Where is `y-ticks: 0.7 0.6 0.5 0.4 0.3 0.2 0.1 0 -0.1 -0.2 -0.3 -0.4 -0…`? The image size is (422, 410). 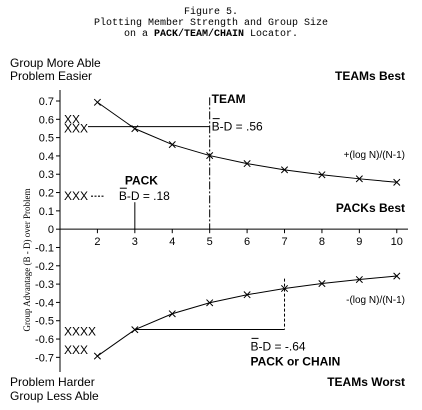 y-ticks: 0.7 0.6 0.5 0.4 0.3 0.2 0.1 0 -0.1 -0.2 -0.3 -0.4 -0… is located at coordinates (47, 230).